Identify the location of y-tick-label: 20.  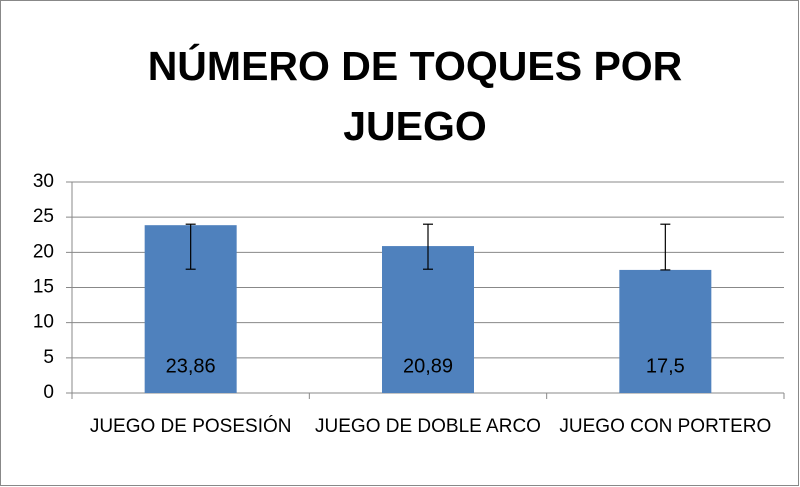
(43, 251).